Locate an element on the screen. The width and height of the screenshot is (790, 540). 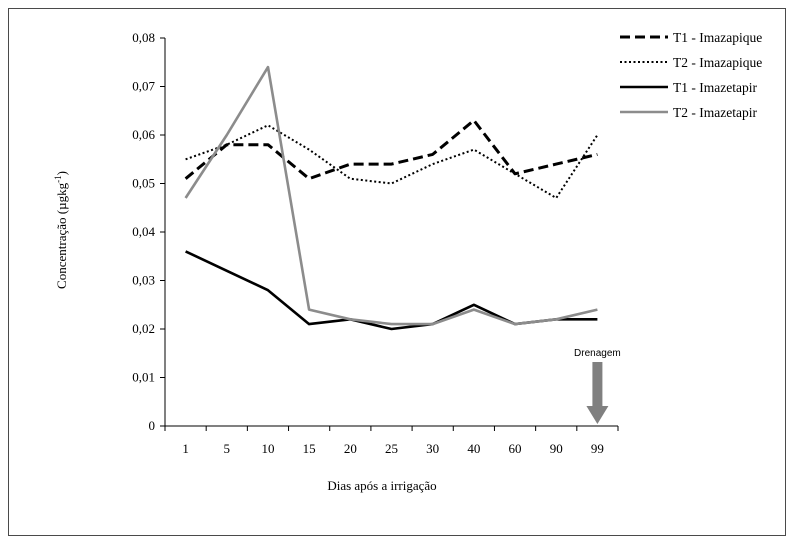
down-arrow-icon is located at coordinates (597, 393).